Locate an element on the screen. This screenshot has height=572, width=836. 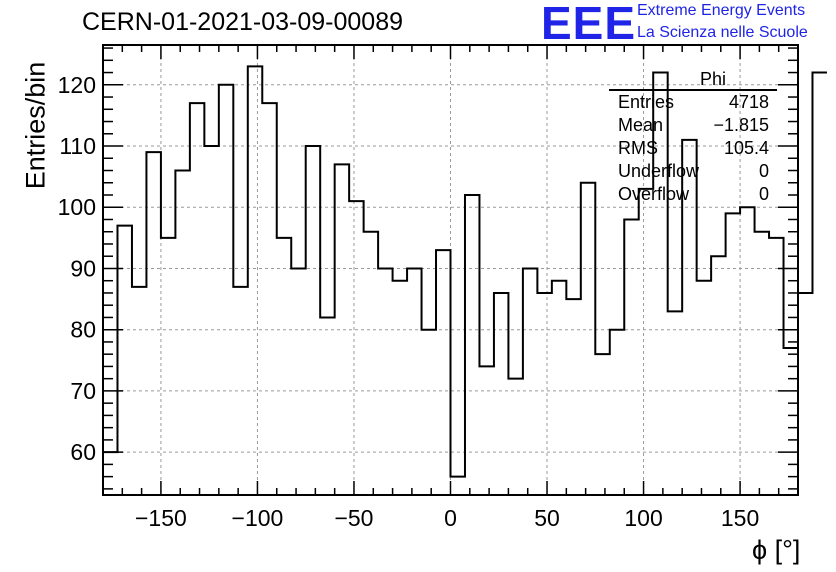
x-tick-label: 50 is located at coordinates (547, 518).